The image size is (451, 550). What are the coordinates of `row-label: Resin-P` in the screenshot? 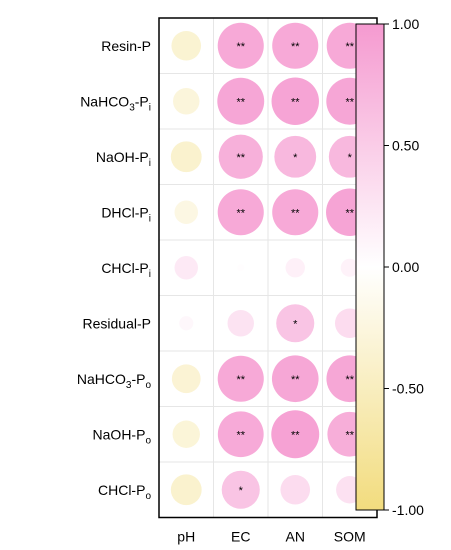 It's located at (126, 46).